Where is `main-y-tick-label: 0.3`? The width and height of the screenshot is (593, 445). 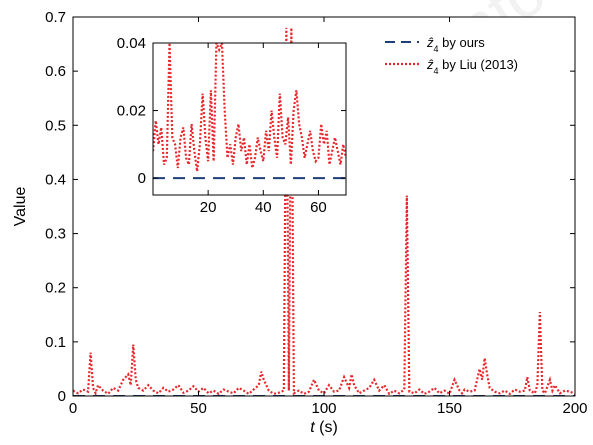
main-y-tick-label: 0.3 is located at coordinates (55, 234).